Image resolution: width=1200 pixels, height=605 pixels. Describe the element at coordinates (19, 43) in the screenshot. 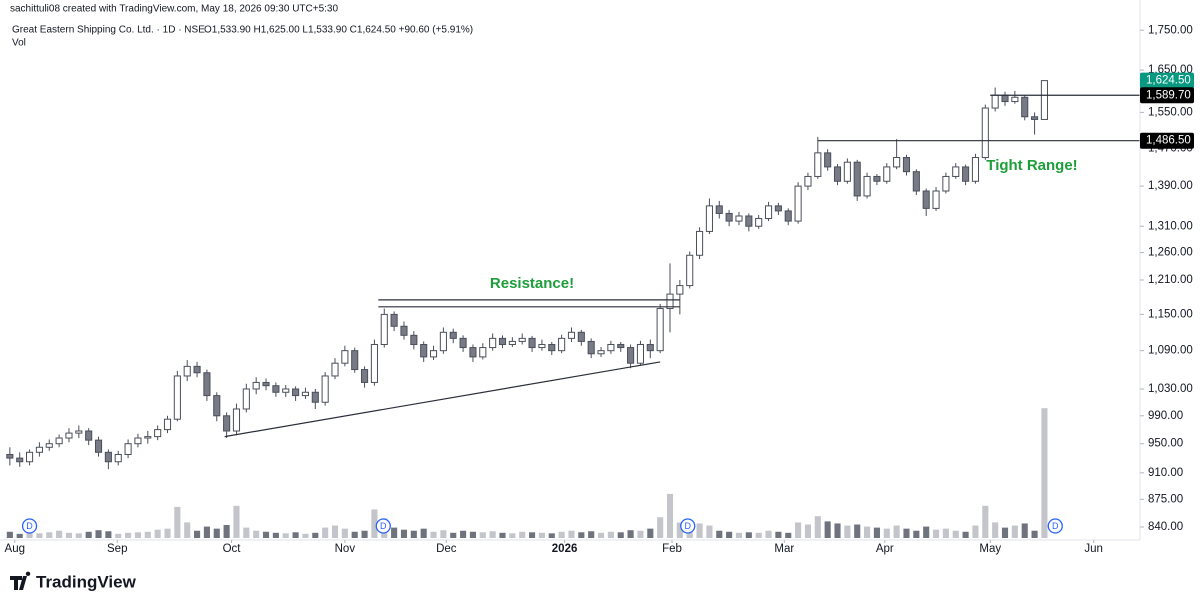

I see `volume-label: Vol` at that location.